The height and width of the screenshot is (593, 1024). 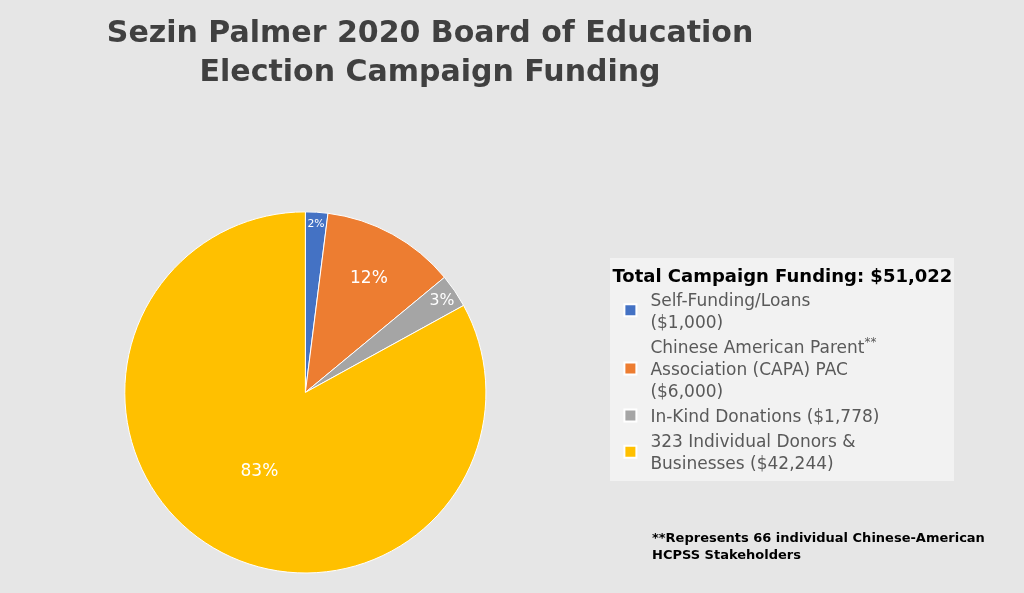 What do you see at coordinates (442, 300) in the screenshot?
I see `data-label: 3%` at bounding box center [442, 300].